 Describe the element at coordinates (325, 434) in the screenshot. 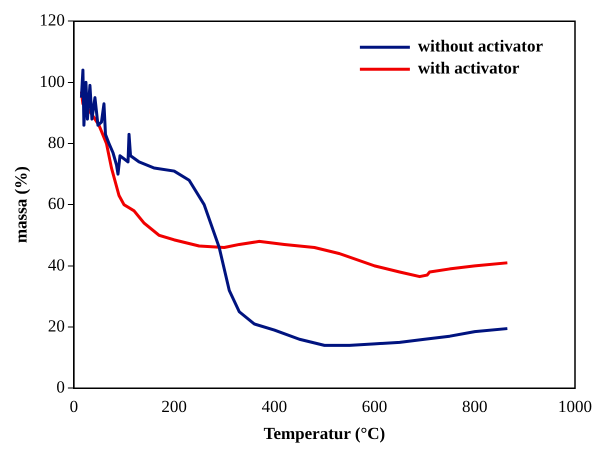

I see `x-axis-title: Temperatur (°C)` at that location.